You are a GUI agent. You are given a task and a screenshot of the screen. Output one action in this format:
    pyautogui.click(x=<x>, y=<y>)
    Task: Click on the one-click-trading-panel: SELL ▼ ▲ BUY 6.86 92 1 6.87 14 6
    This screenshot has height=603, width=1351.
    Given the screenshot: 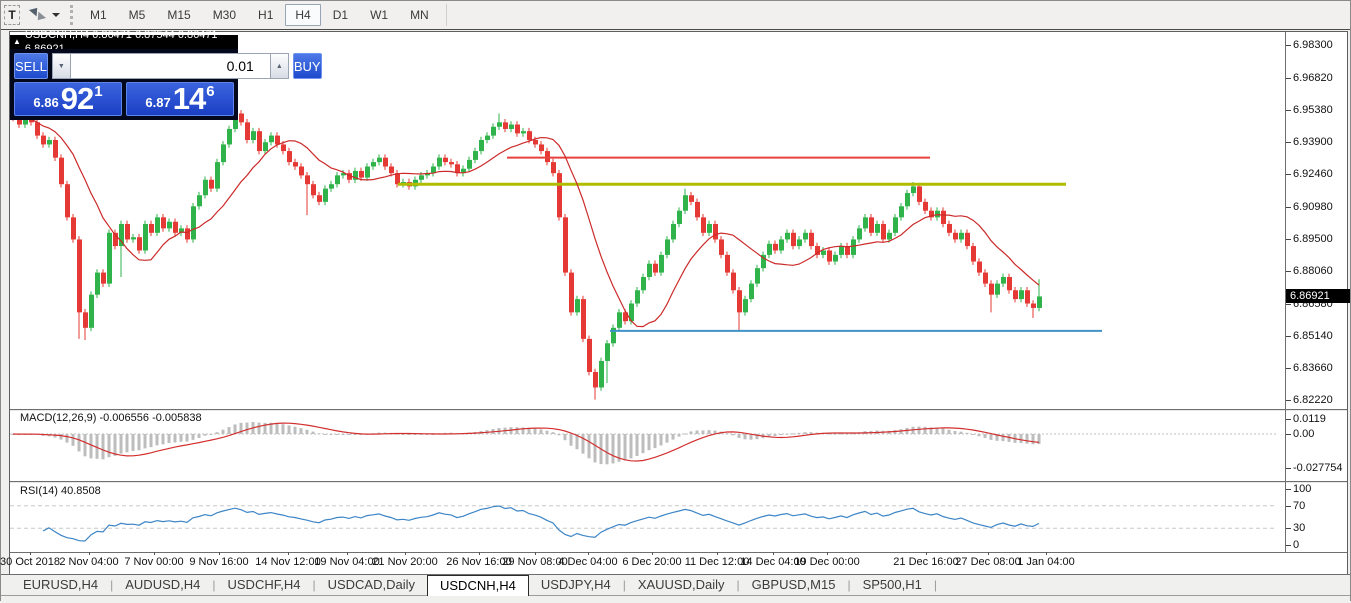 What is the action you would take?
    pyautogui.click(x=166, y=84)
    